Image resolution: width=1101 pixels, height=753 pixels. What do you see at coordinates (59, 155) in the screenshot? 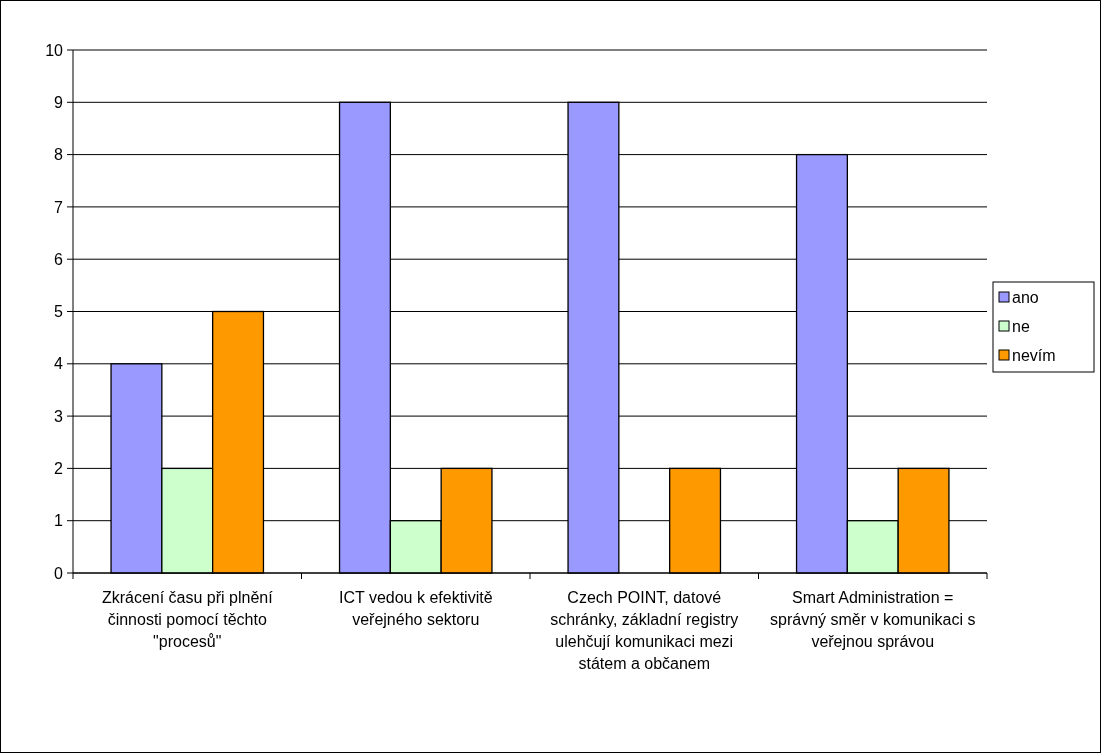
I see `y-tick-label: 8` at bounding box center [59, 155].